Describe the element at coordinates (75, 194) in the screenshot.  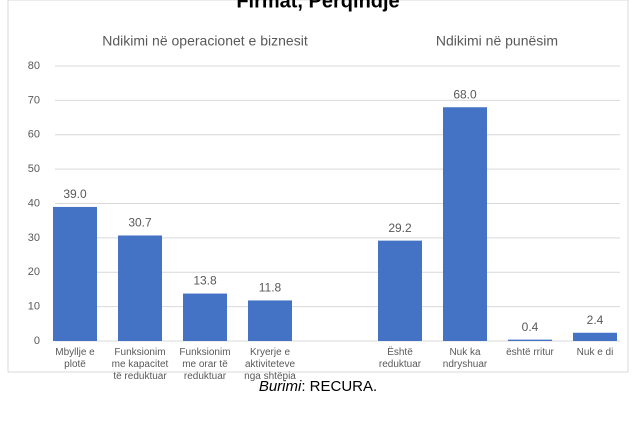
I see `value-label: 39.0` at that location.